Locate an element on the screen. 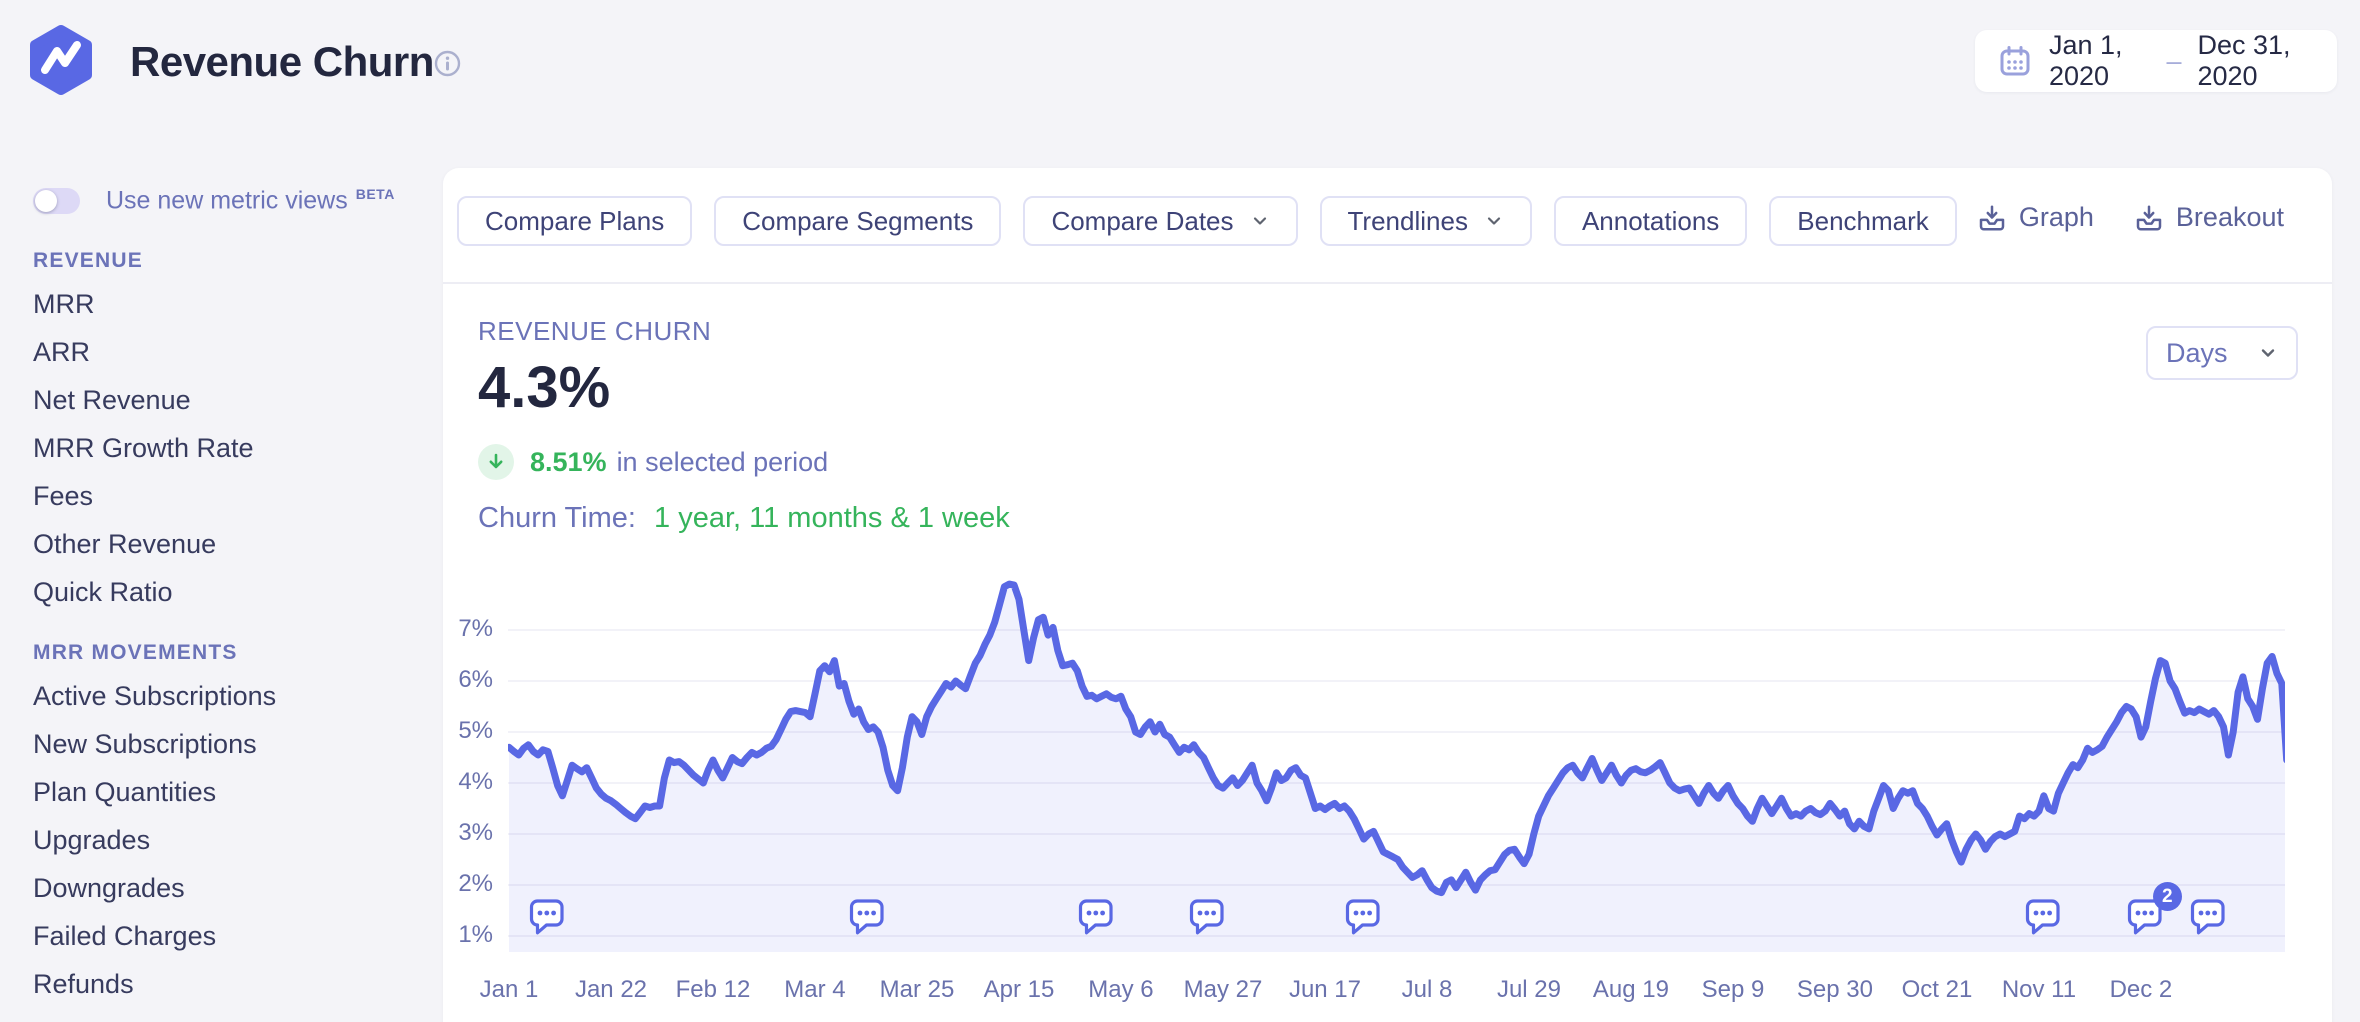  sidebar-item-upgrades: Upgrades is located at coordinates (92, 839).